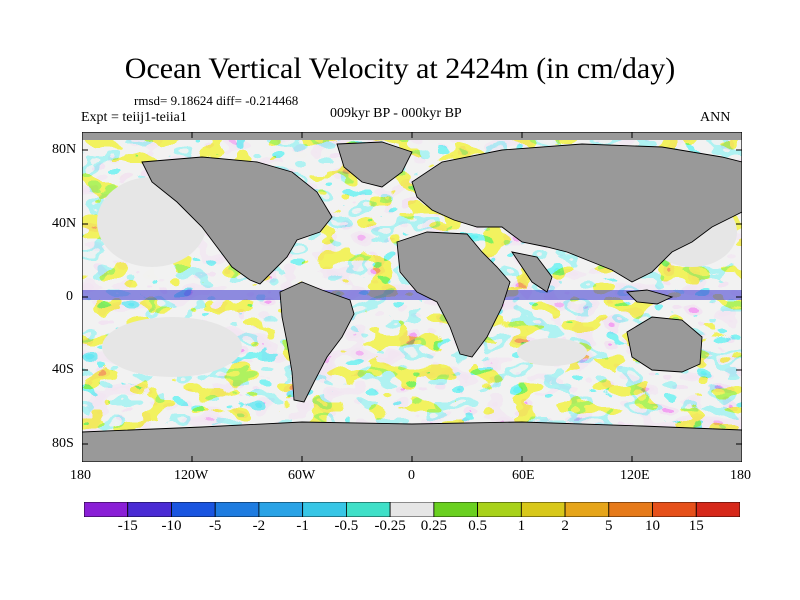 This screenshot has width=800, height=600. Describe the element at coordinates (64, 223) in the screenshot. I see `y-tick-40n: 40N` at that location.